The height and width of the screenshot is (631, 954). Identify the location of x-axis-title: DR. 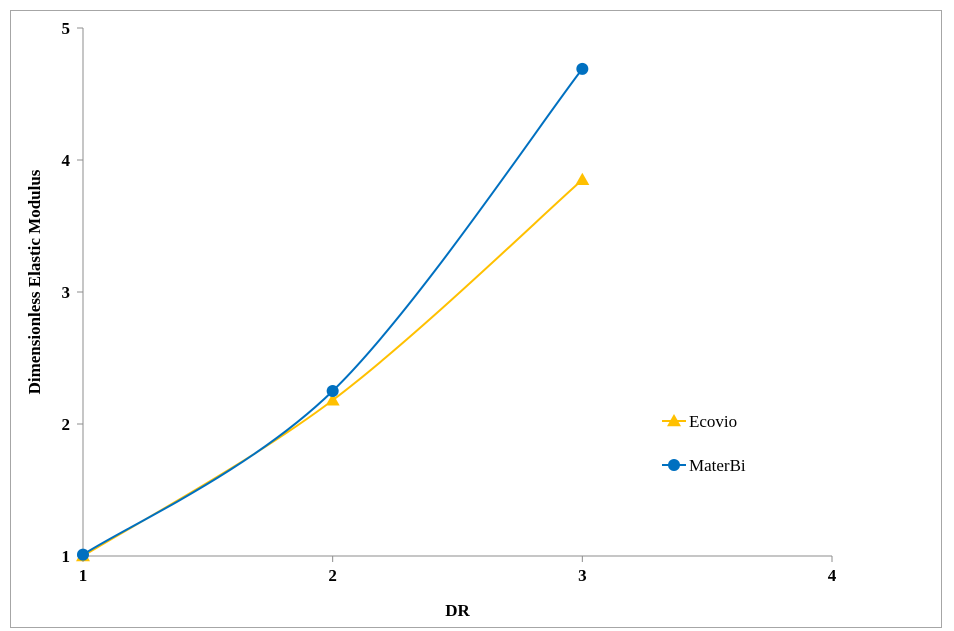
(457, 610).